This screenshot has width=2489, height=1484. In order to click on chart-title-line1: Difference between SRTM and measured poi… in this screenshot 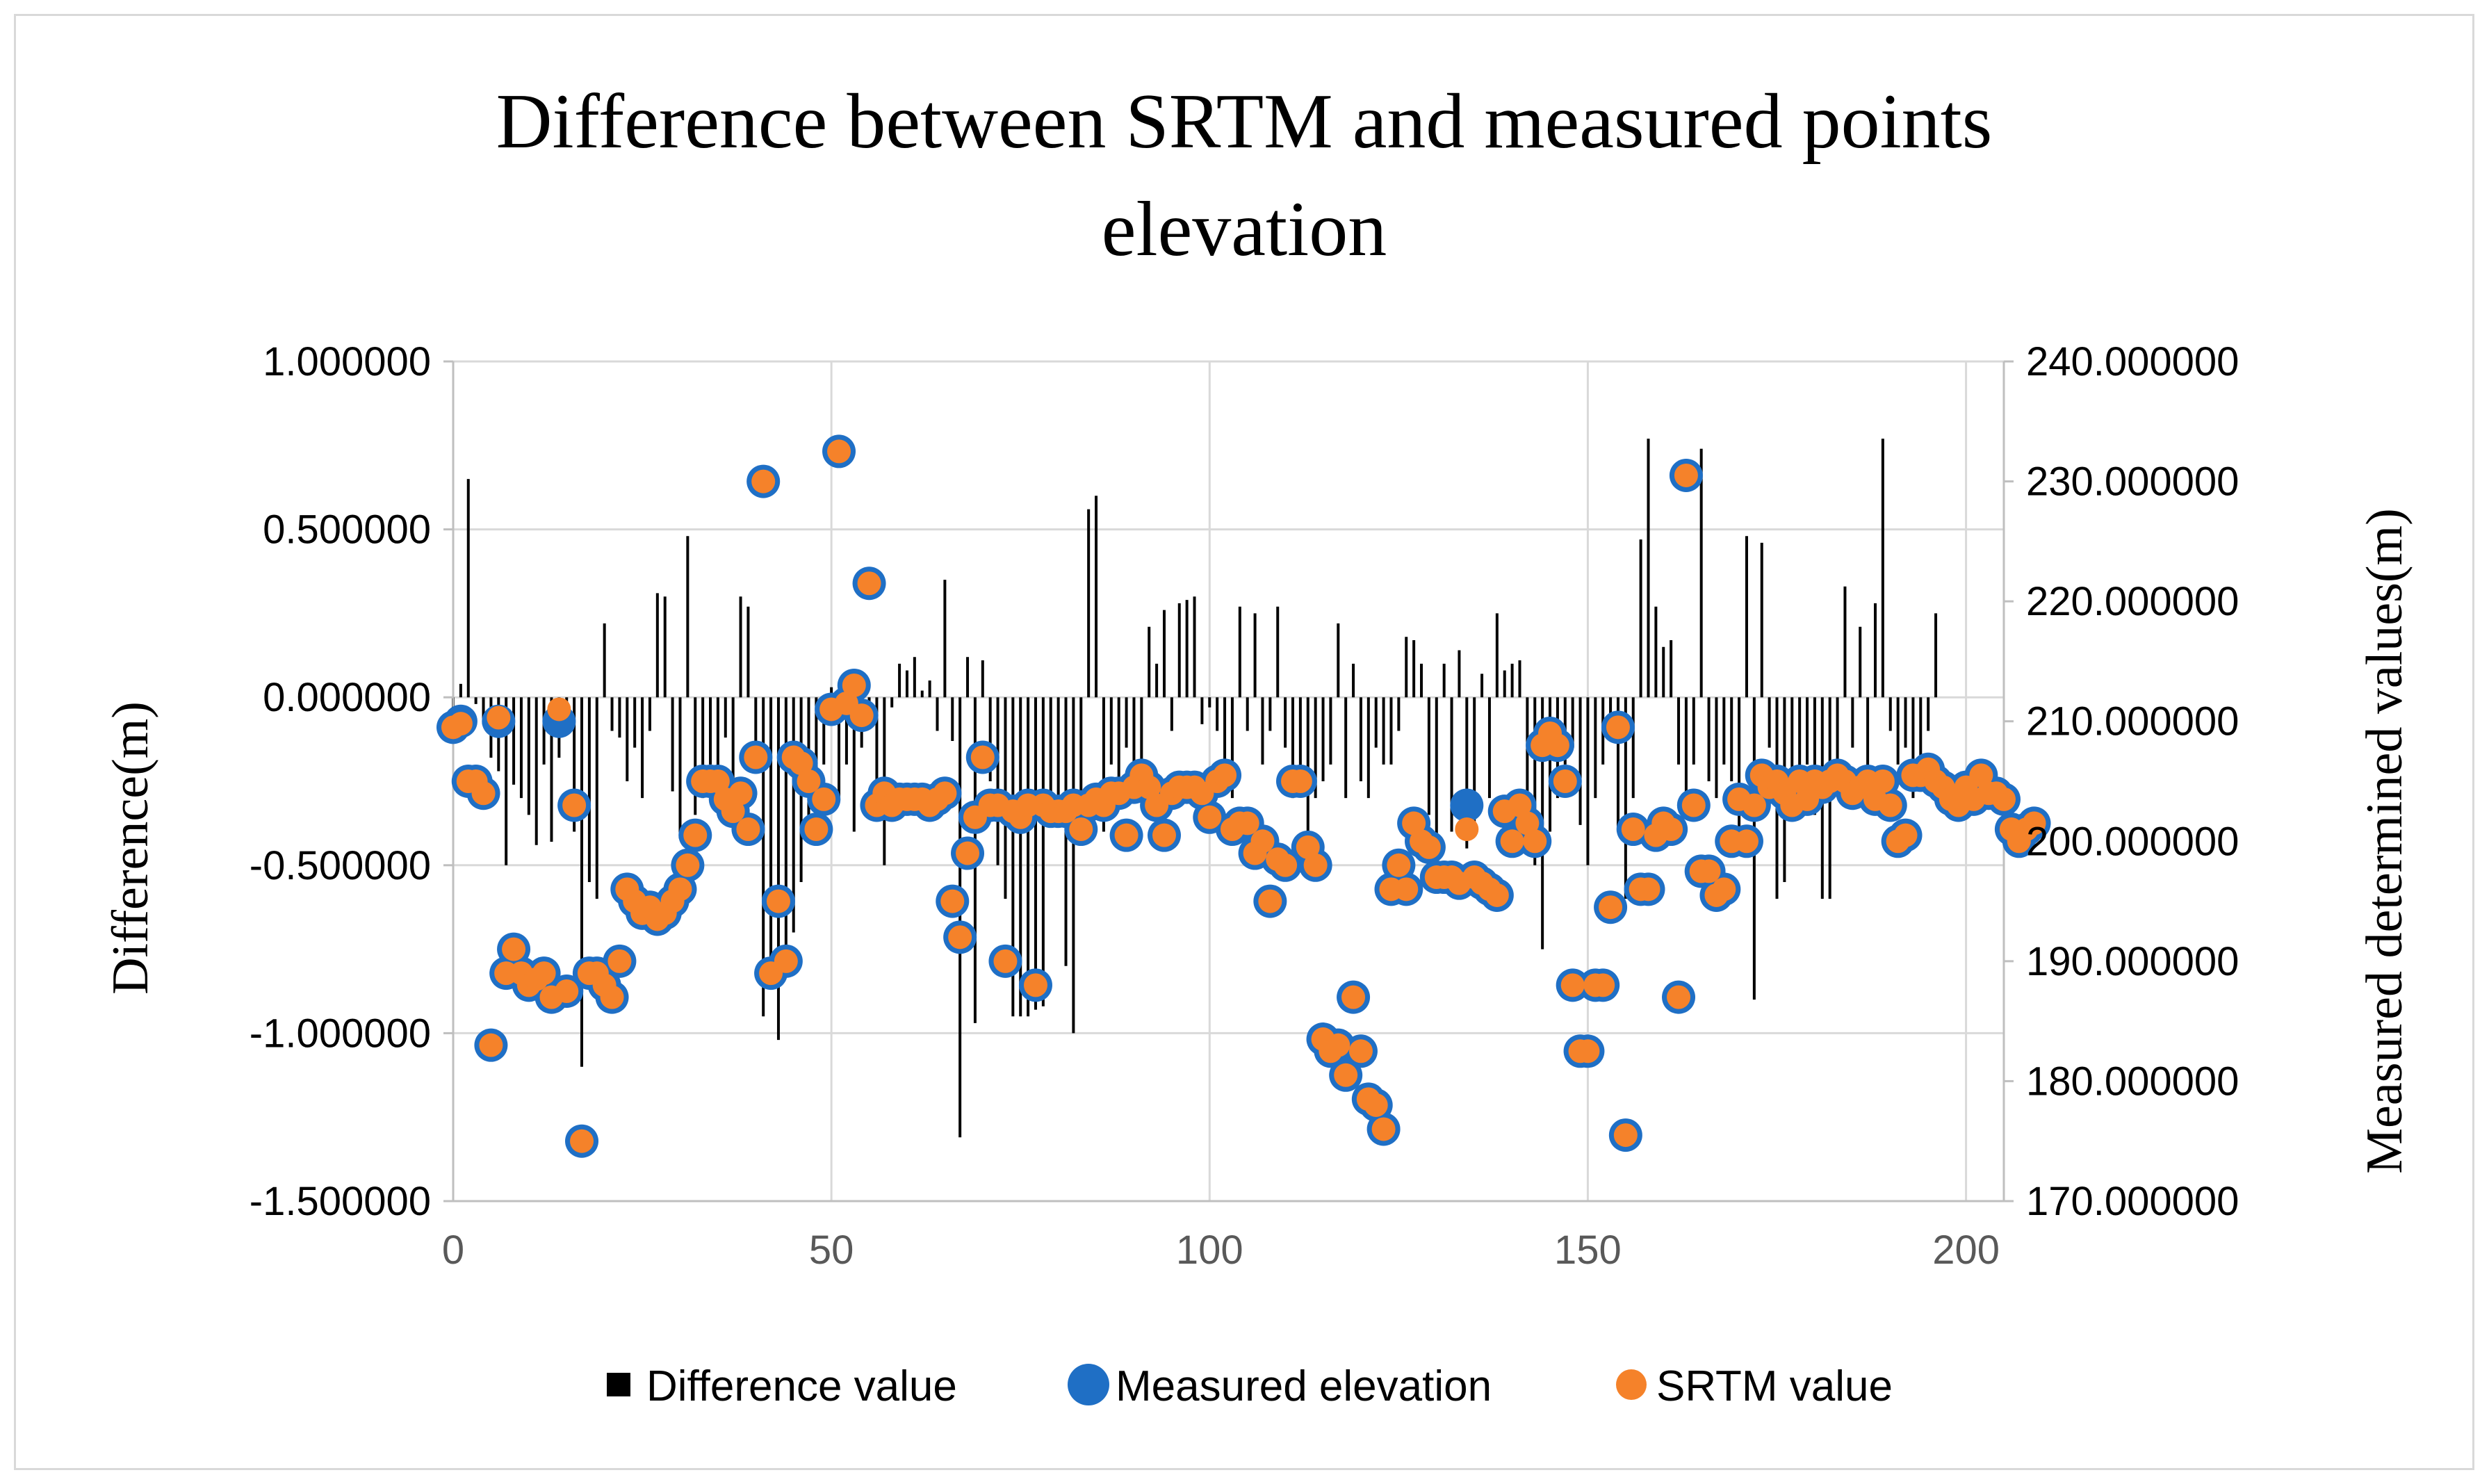, I will do `click(1244, 122)`.